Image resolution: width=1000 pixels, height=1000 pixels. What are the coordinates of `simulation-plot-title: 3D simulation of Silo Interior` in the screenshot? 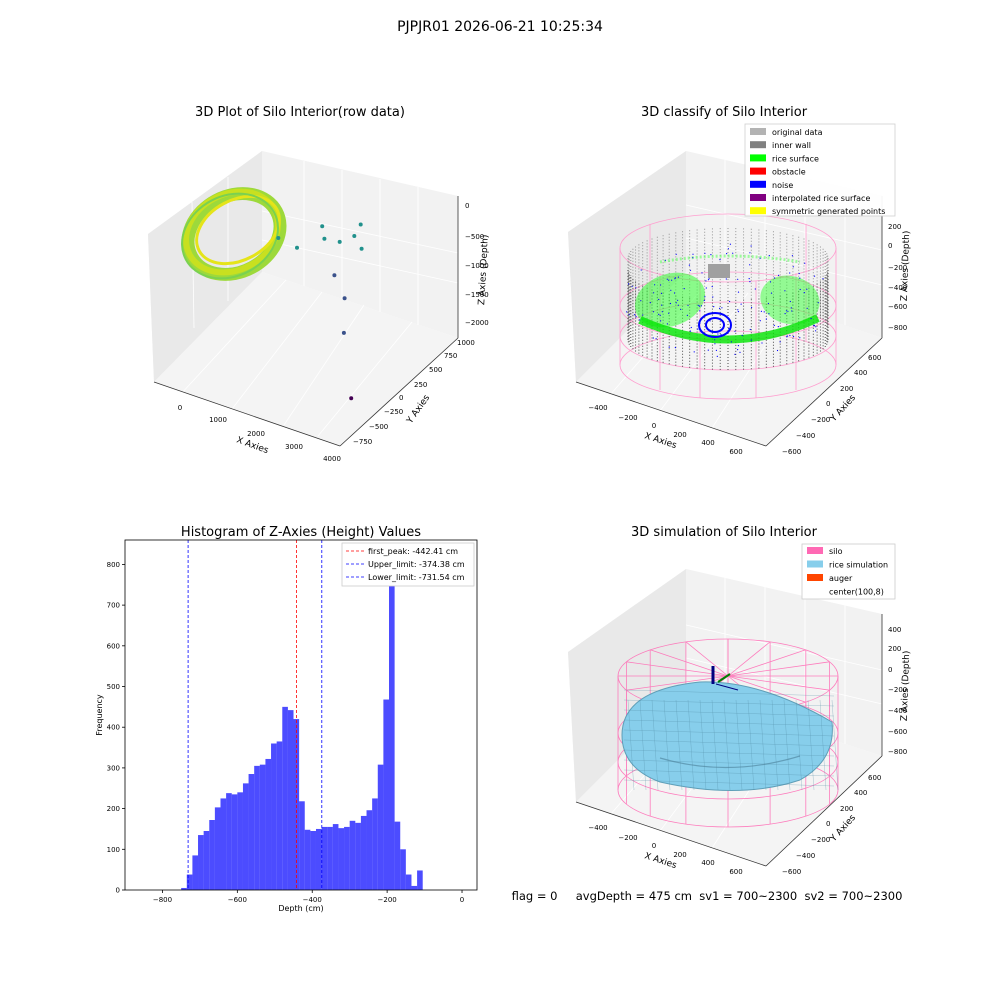 It's located at (724, 532).